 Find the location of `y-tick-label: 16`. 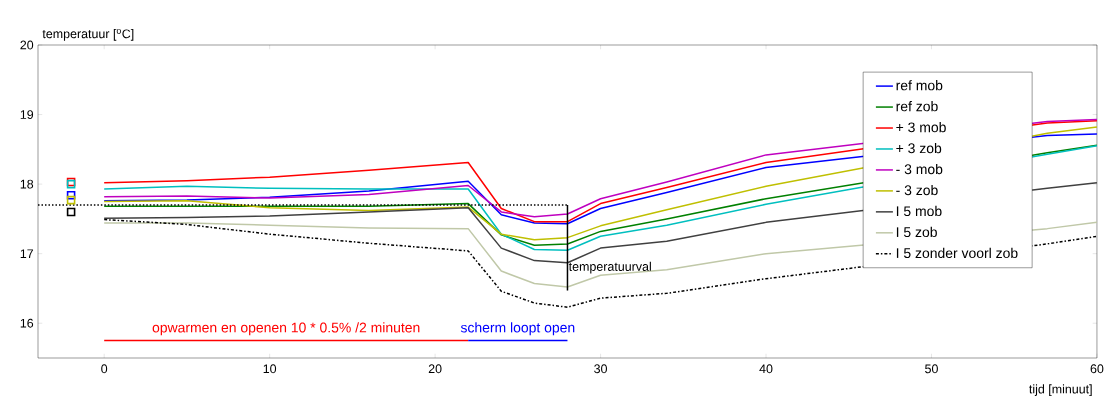

y-tick-label: 16 is located at coordinates (27, 323).